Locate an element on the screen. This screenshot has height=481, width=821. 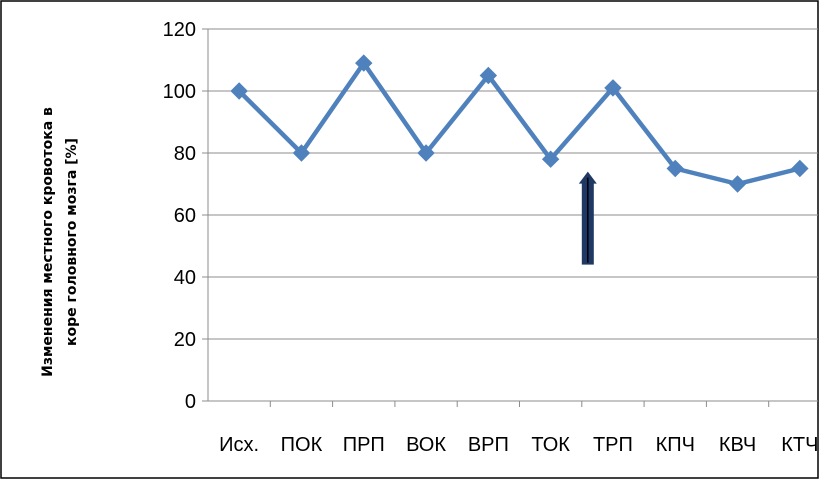
annotation-arrow is located at coordinates (587, 218).